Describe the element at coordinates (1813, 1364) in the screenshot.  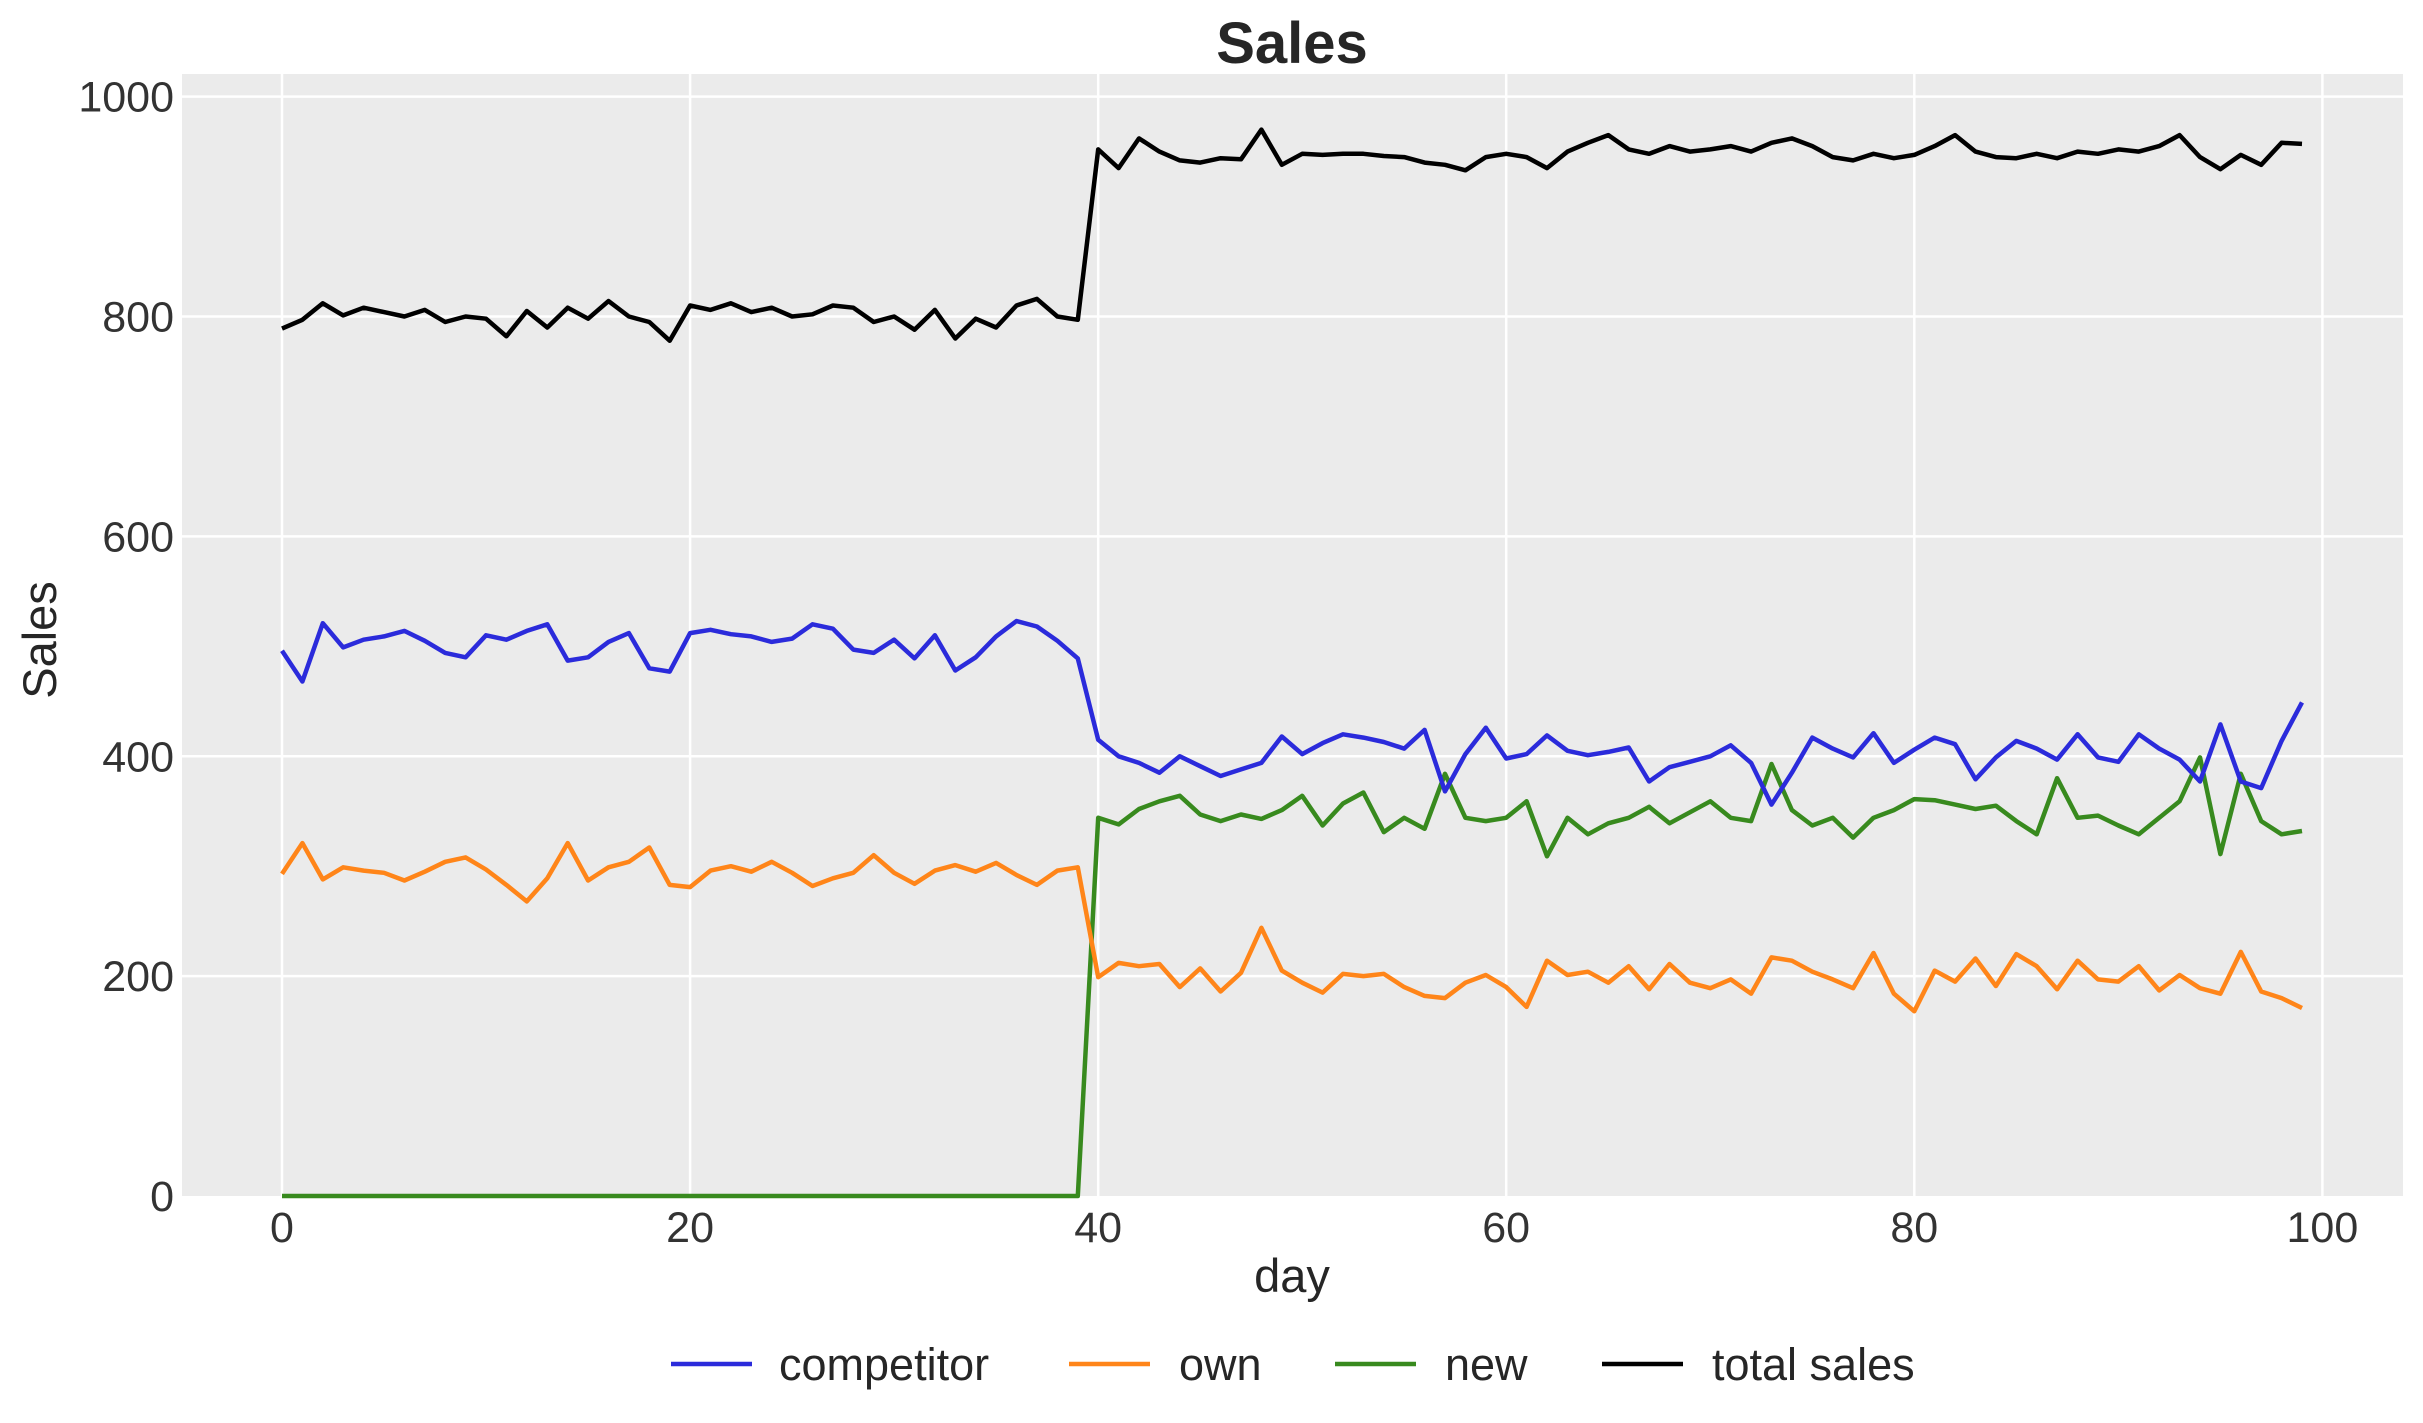
I see `svg-text: total sales` at that location.